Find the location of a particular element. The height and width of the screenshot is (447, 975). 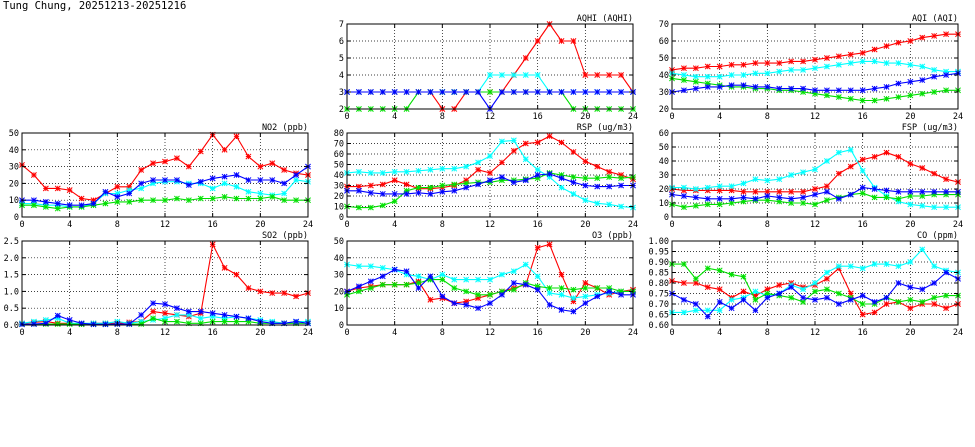

chart-aqi: 20 30 40 50 60 70 0 4 8 12 16 20 24 AQI (AQI) is located at coordinates (811, 68).